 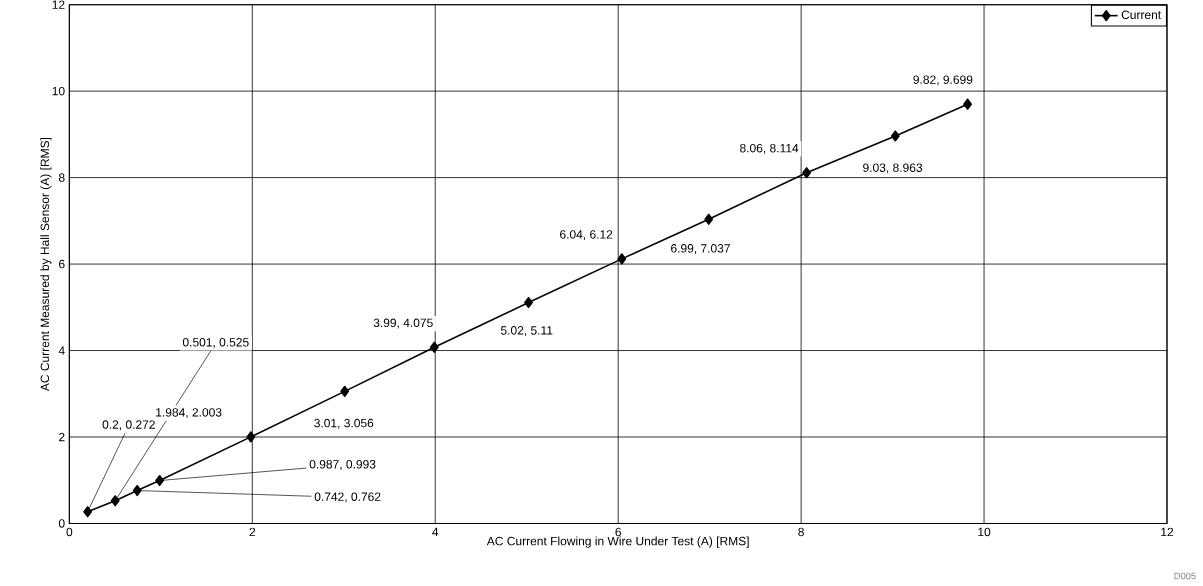 I want to click on annotation: 5.02, 5.11, so click(x=526, y=331).